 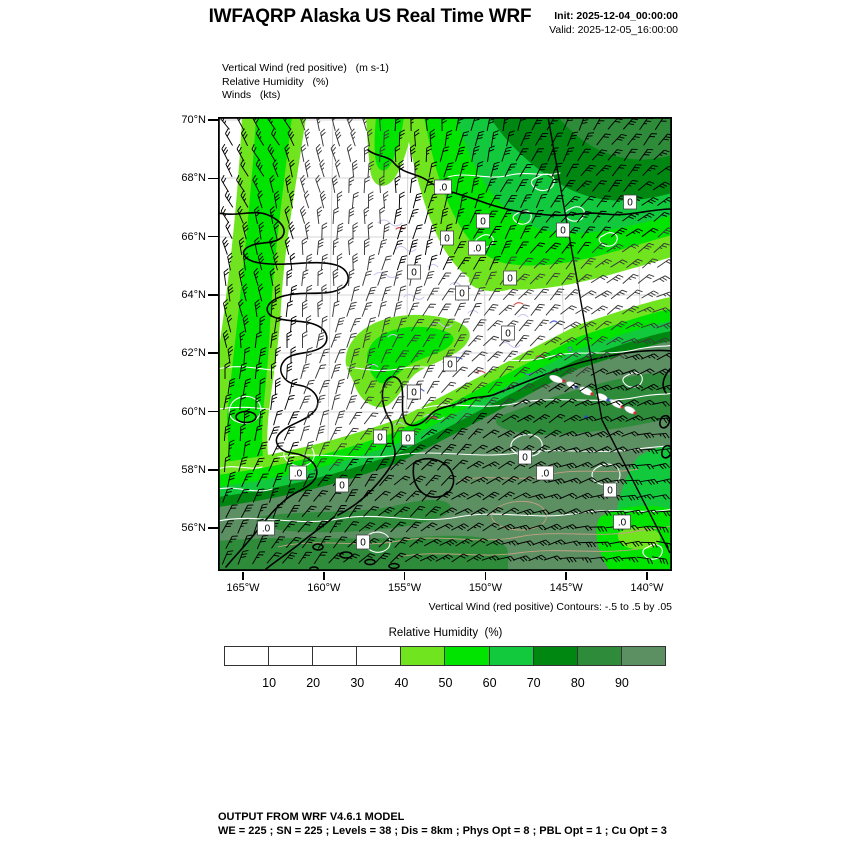 What do you see at coordinates (370, 16) in the screenshot?
I see `page-title: IWFAQRP Alaska US Real Time WRF` at bounding box center [370, 16].